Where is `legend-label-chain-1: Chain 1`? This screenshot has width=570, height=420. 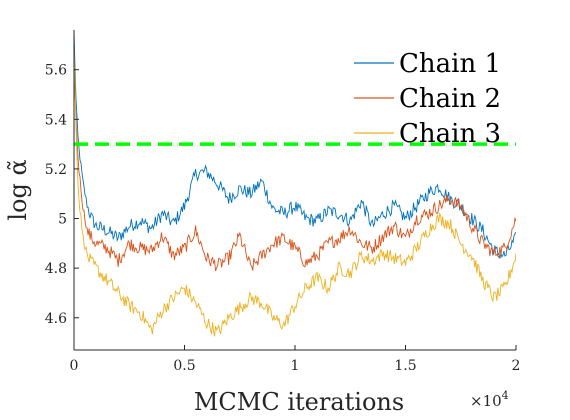
legend-label-chain-1: Chain 1 is located at coordinates (450, 64).